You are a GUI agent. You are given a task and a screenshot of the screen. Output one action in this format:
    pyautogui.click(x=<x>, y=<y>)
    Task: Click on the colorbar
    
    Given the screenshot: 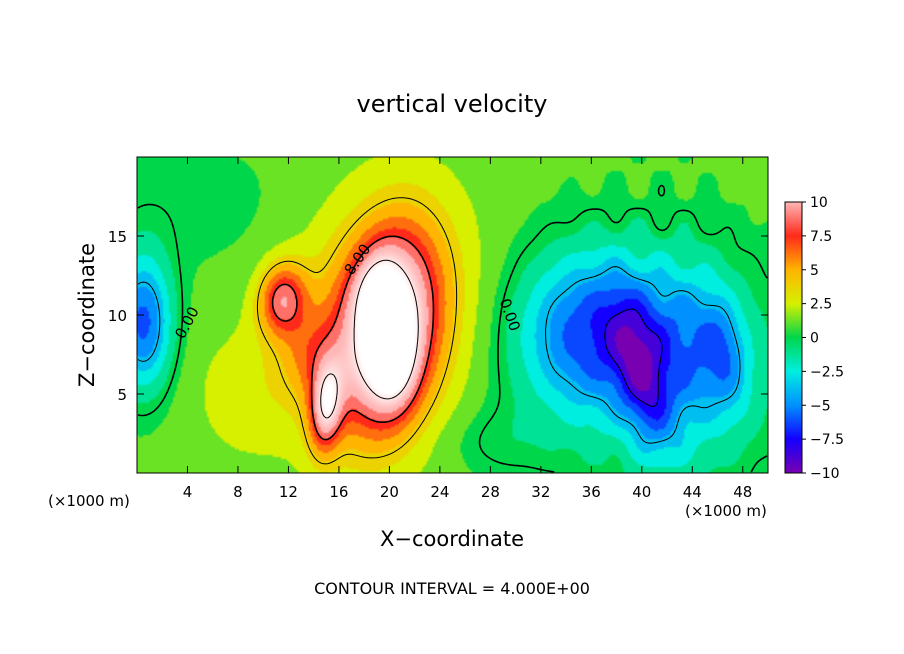 What is the action you would take?
    pyautogui.click(x=793, y=337)
    